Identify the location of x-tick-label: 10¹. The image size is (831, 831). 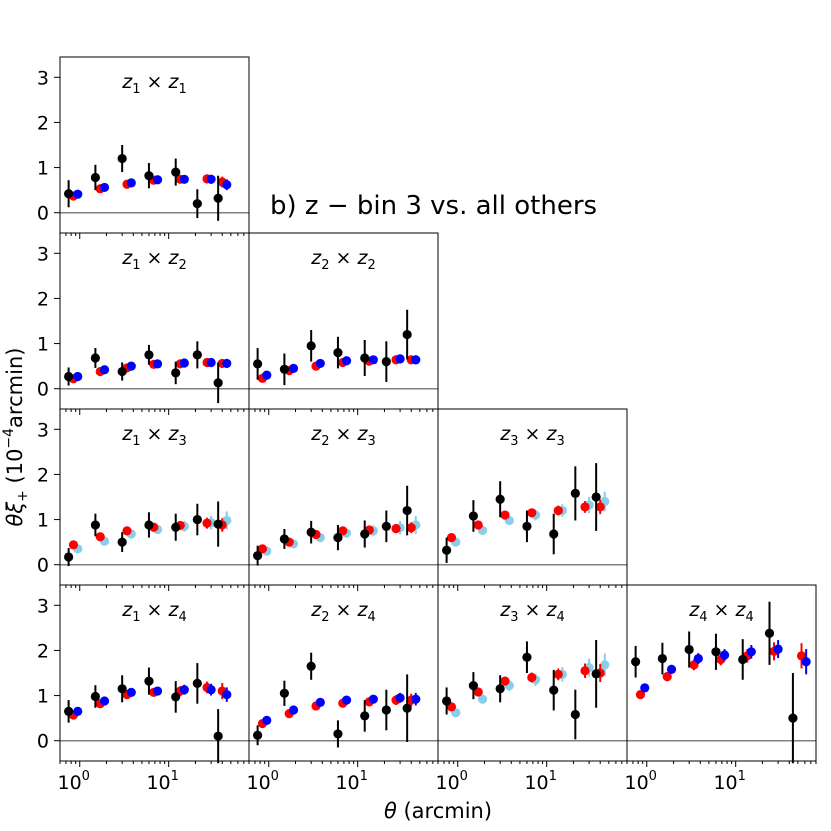
(729, 781).